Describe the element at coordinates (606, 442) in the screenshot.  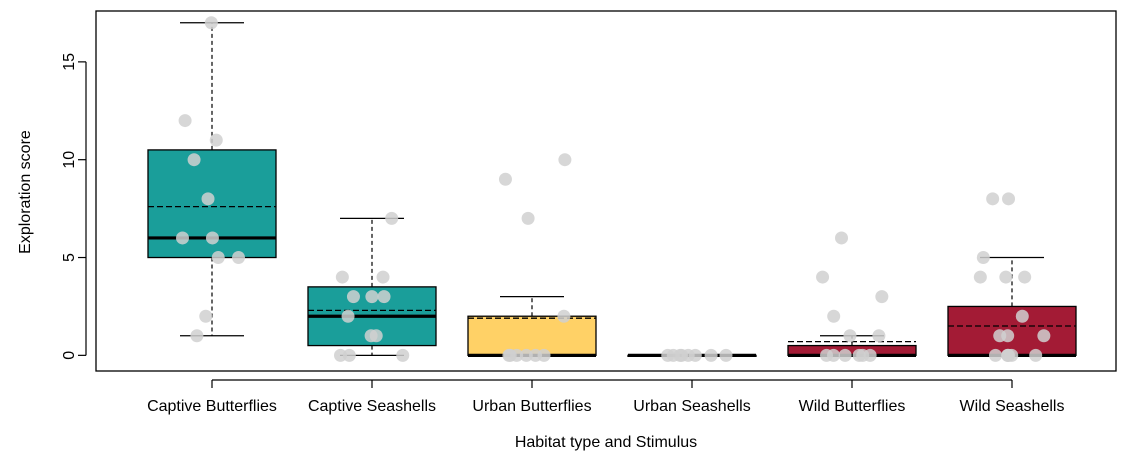
I see `x-axis-title: Habitat type and Stimulus` at that location.